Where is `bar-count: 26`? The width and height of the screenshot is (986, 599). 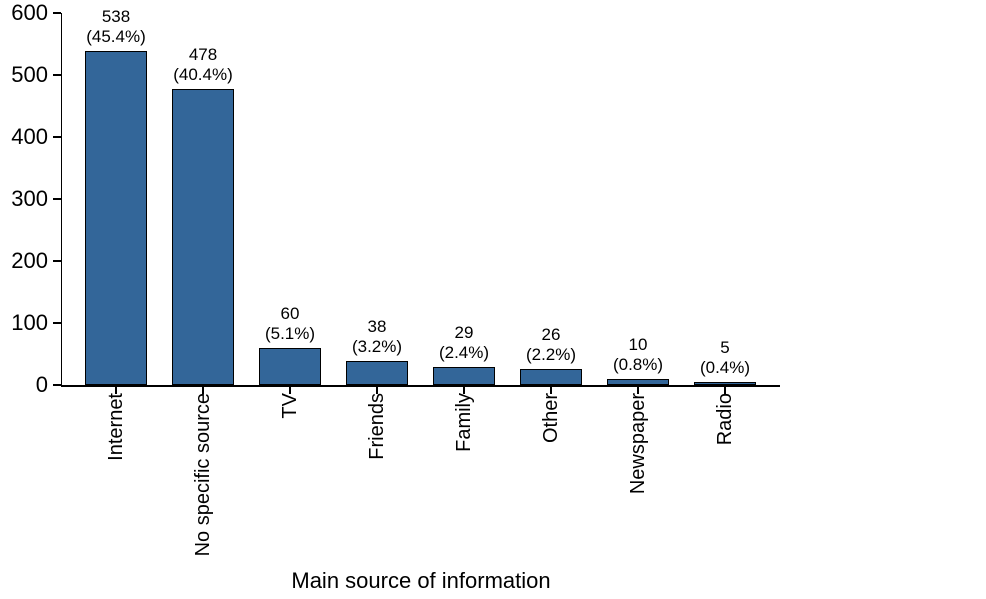
bar-count: 26 is located at coordinates (551, 334).